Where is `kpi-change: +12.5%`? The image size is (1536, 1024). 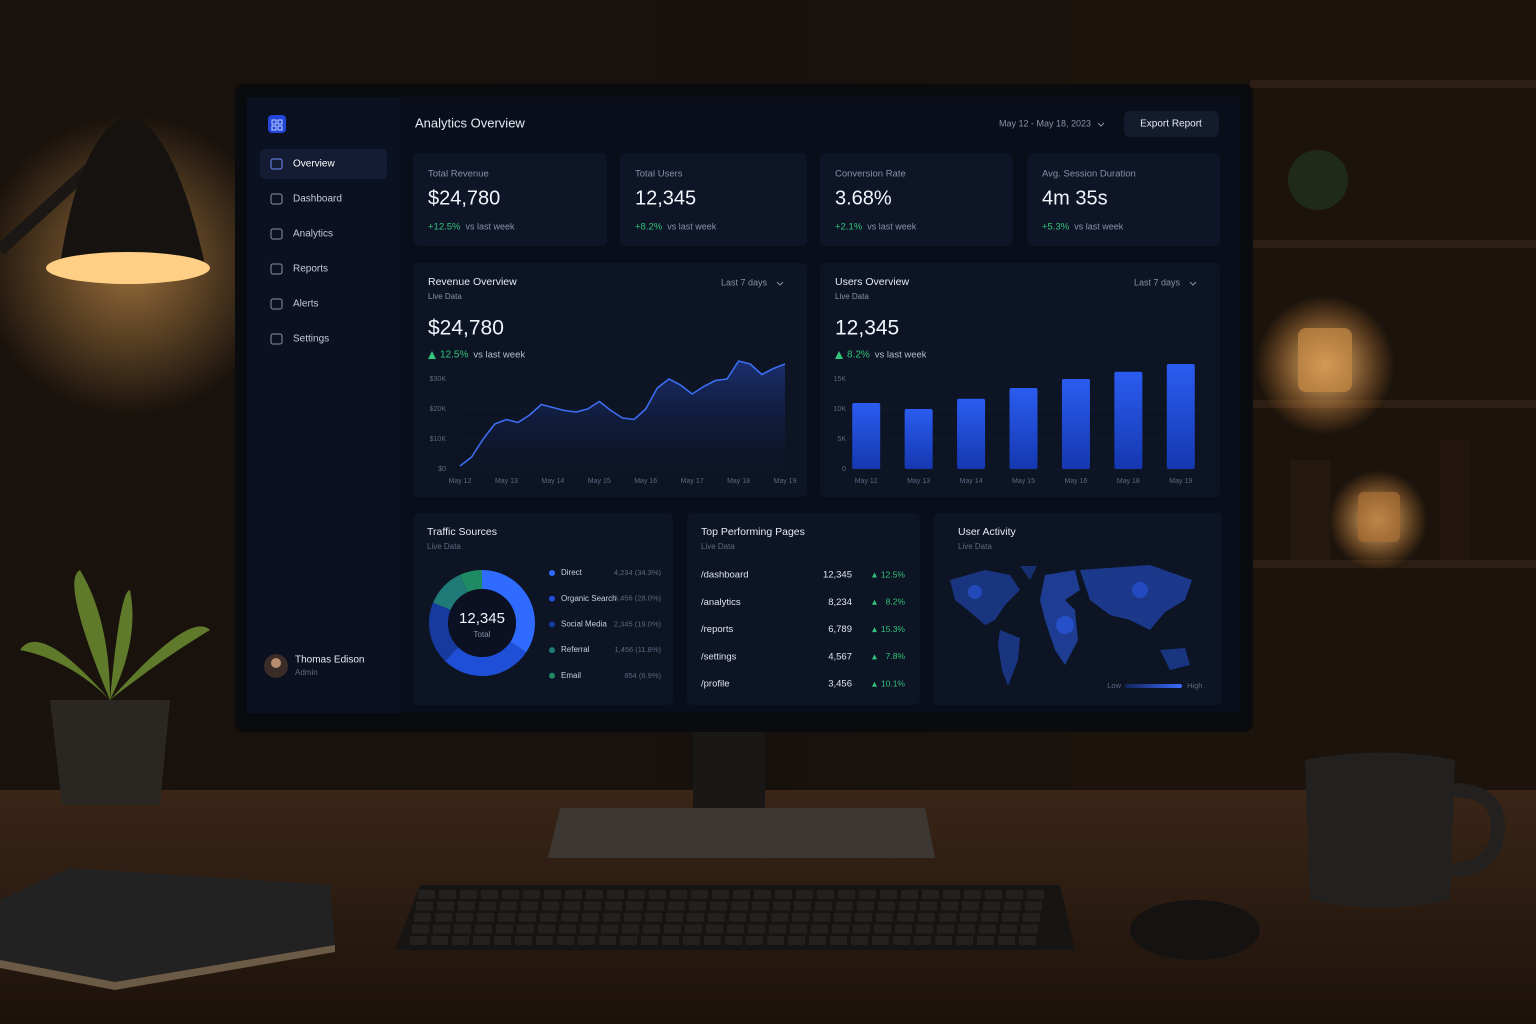
kpi-change: +12.5% is located at coordinates (444, 227).